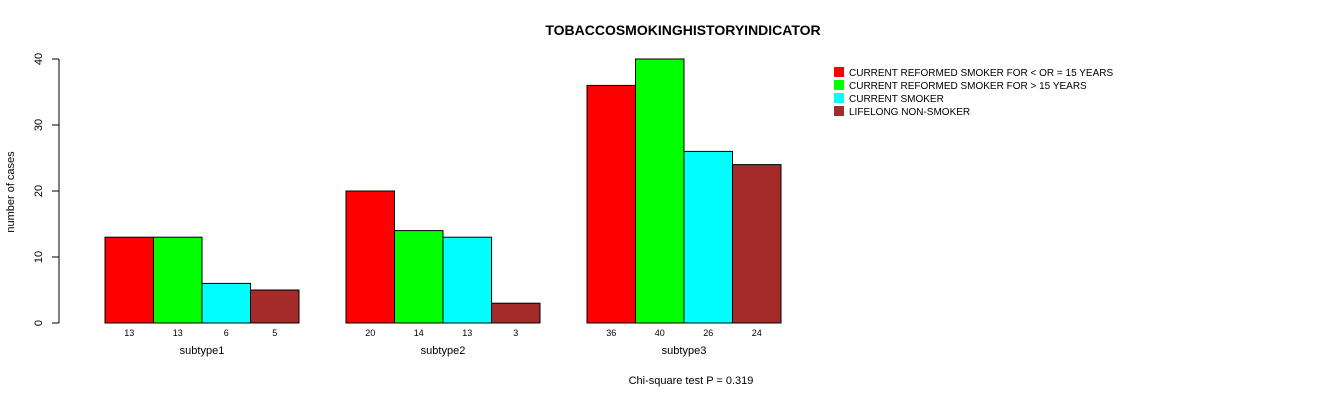 This screenshot has width=1340, height=400. I want to click on y-tick-label: 10, so click(39, 257).